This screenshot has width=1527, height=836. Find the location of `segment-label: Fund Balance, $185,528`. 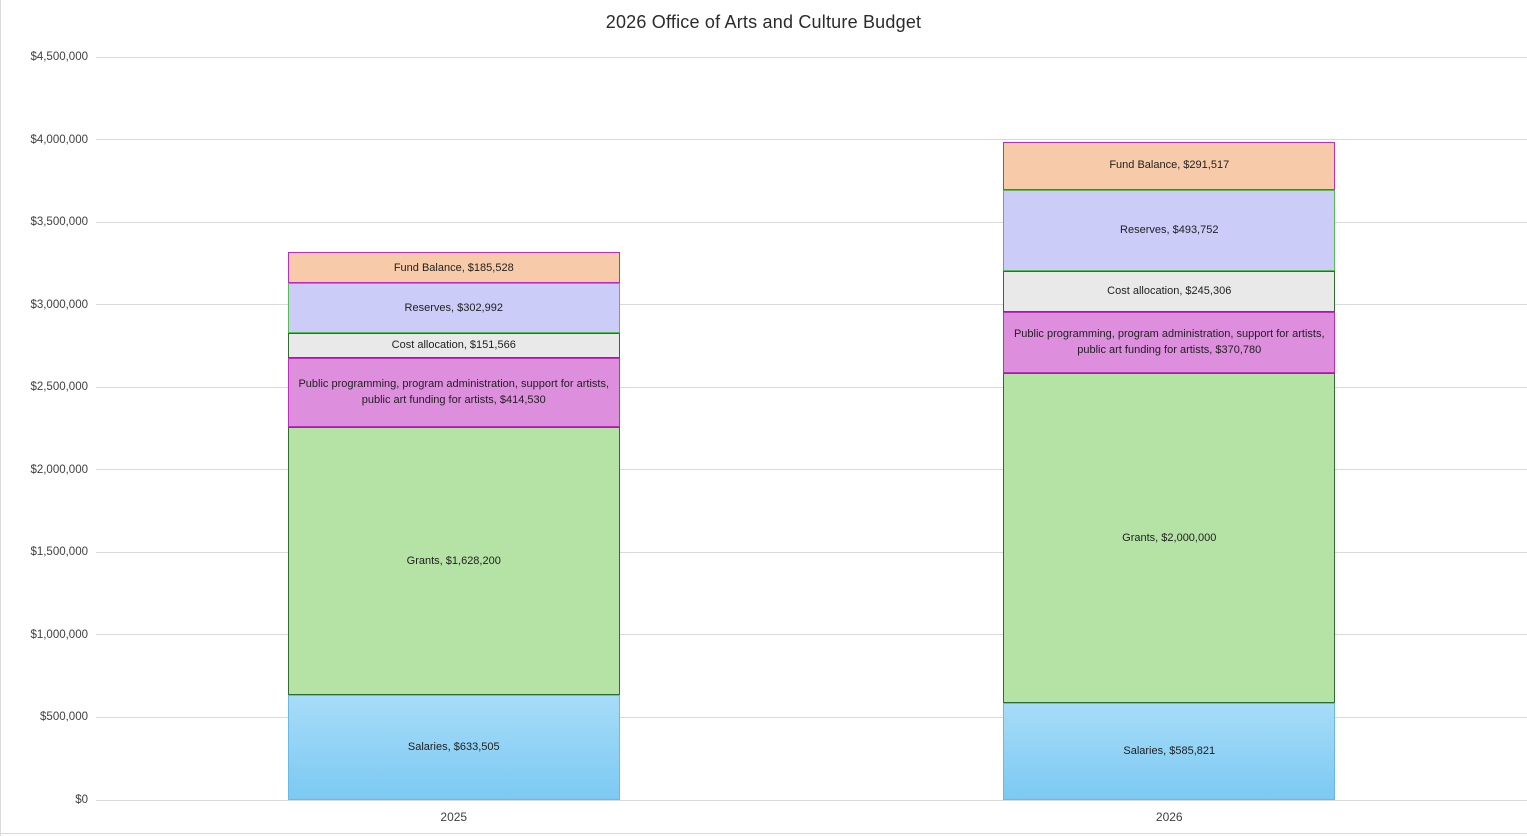

segment-label: Fund Balance, $185,528 is located at coordinates (453, 267).